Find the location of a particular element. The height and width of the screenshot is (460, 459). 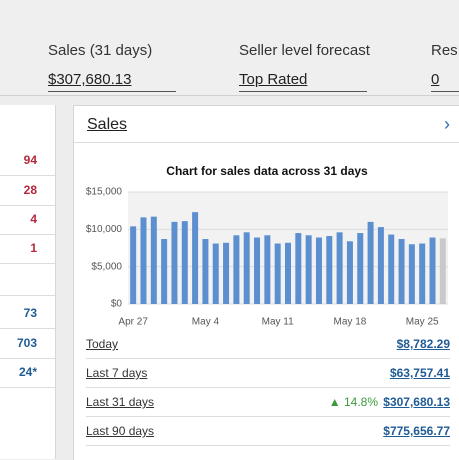

y-tick-label: $10,000 is located at coordinates (104, 229).